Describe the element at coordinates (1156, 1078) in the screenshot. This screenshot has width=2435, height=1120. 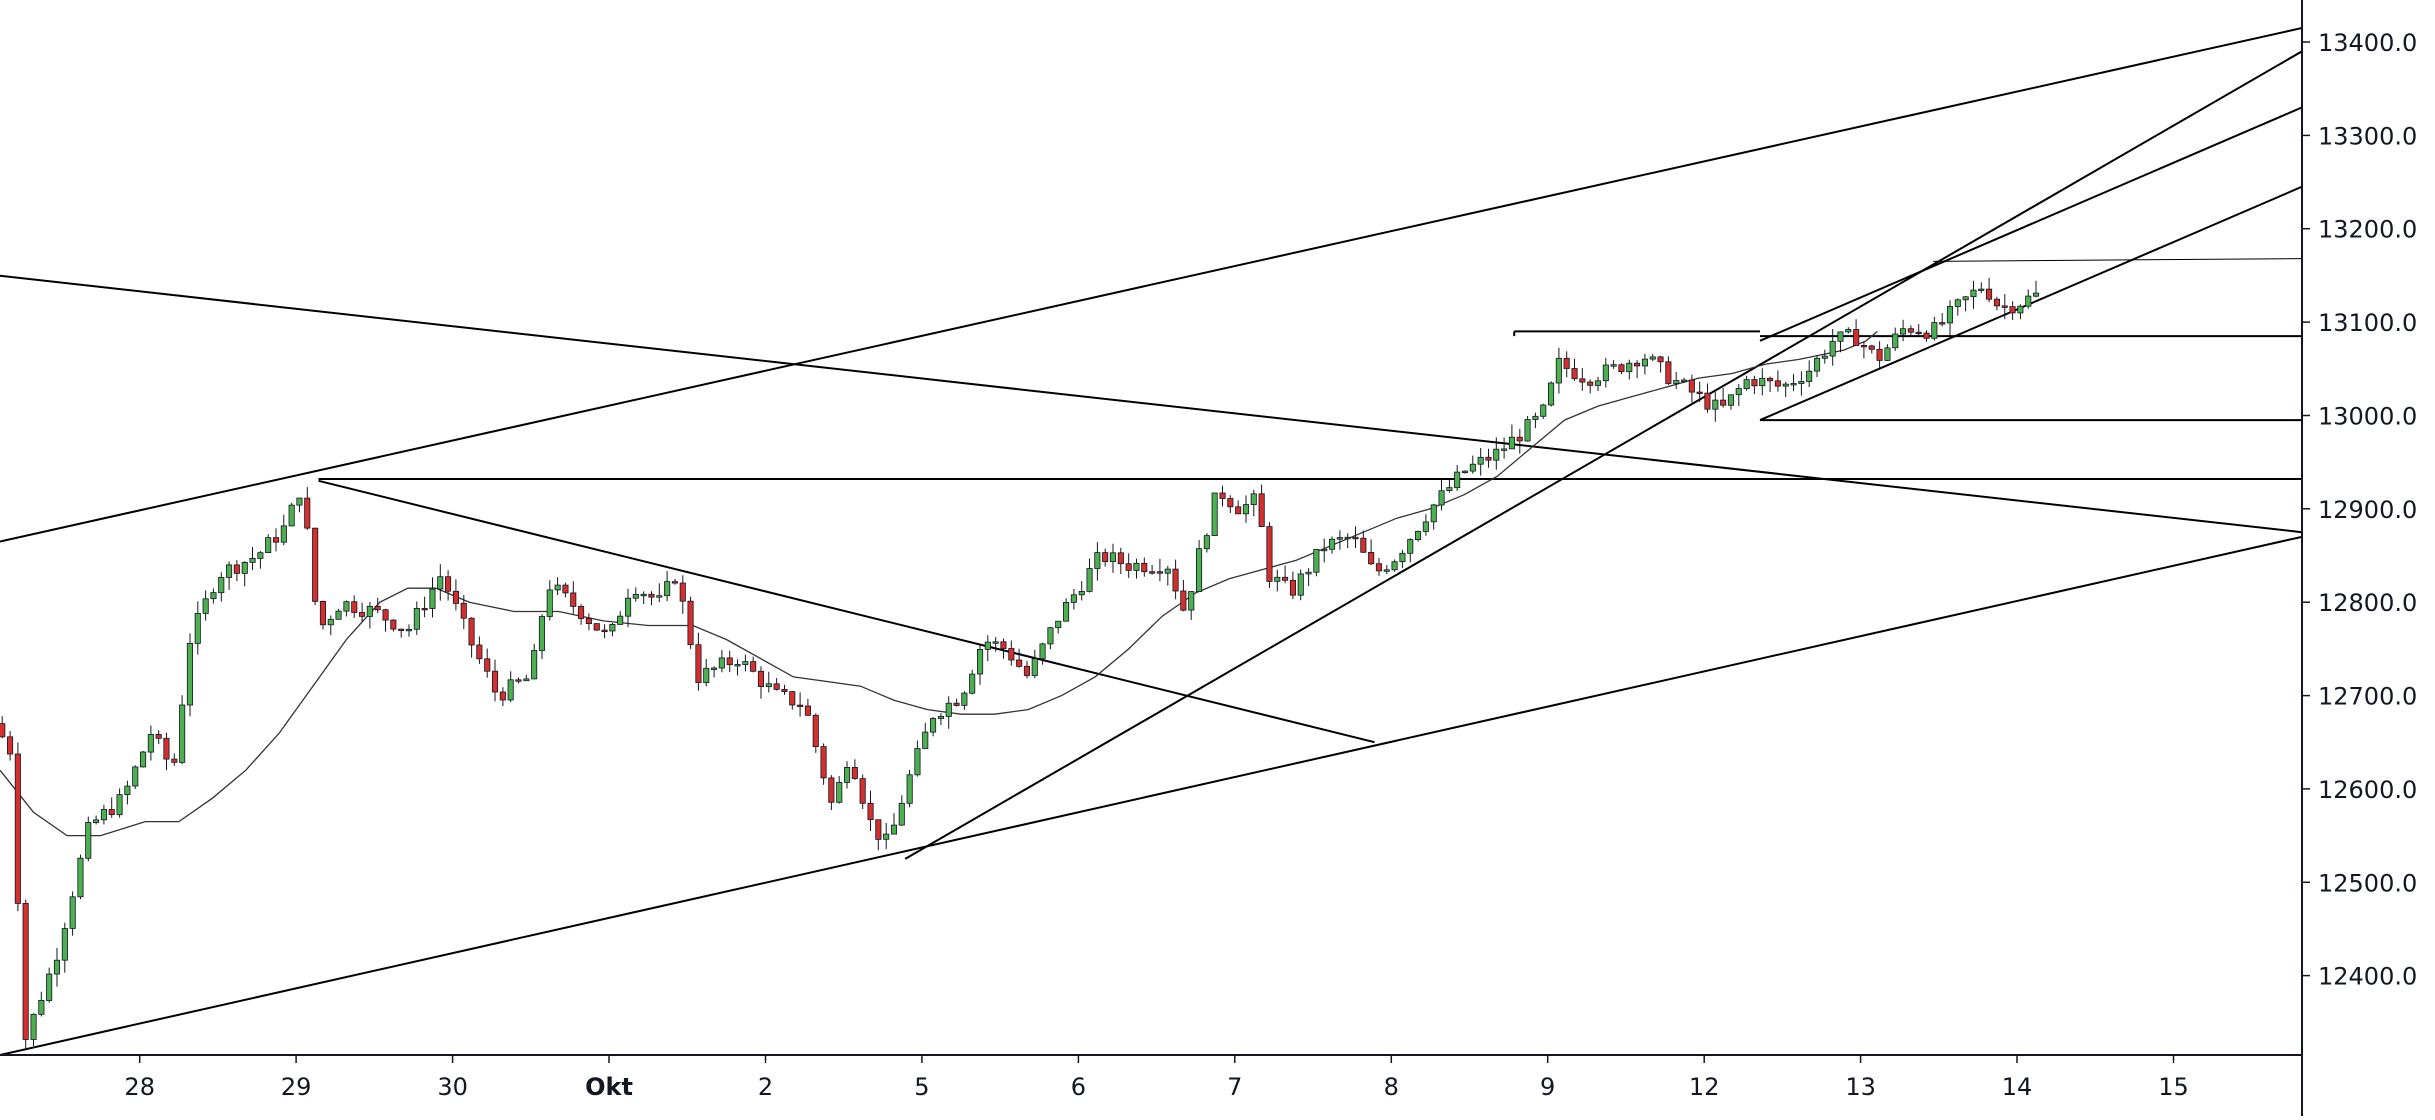
I see `x-axis: 28 29 30 Okt 2 5 6 7 8 9 12 13 14 15` at that location.